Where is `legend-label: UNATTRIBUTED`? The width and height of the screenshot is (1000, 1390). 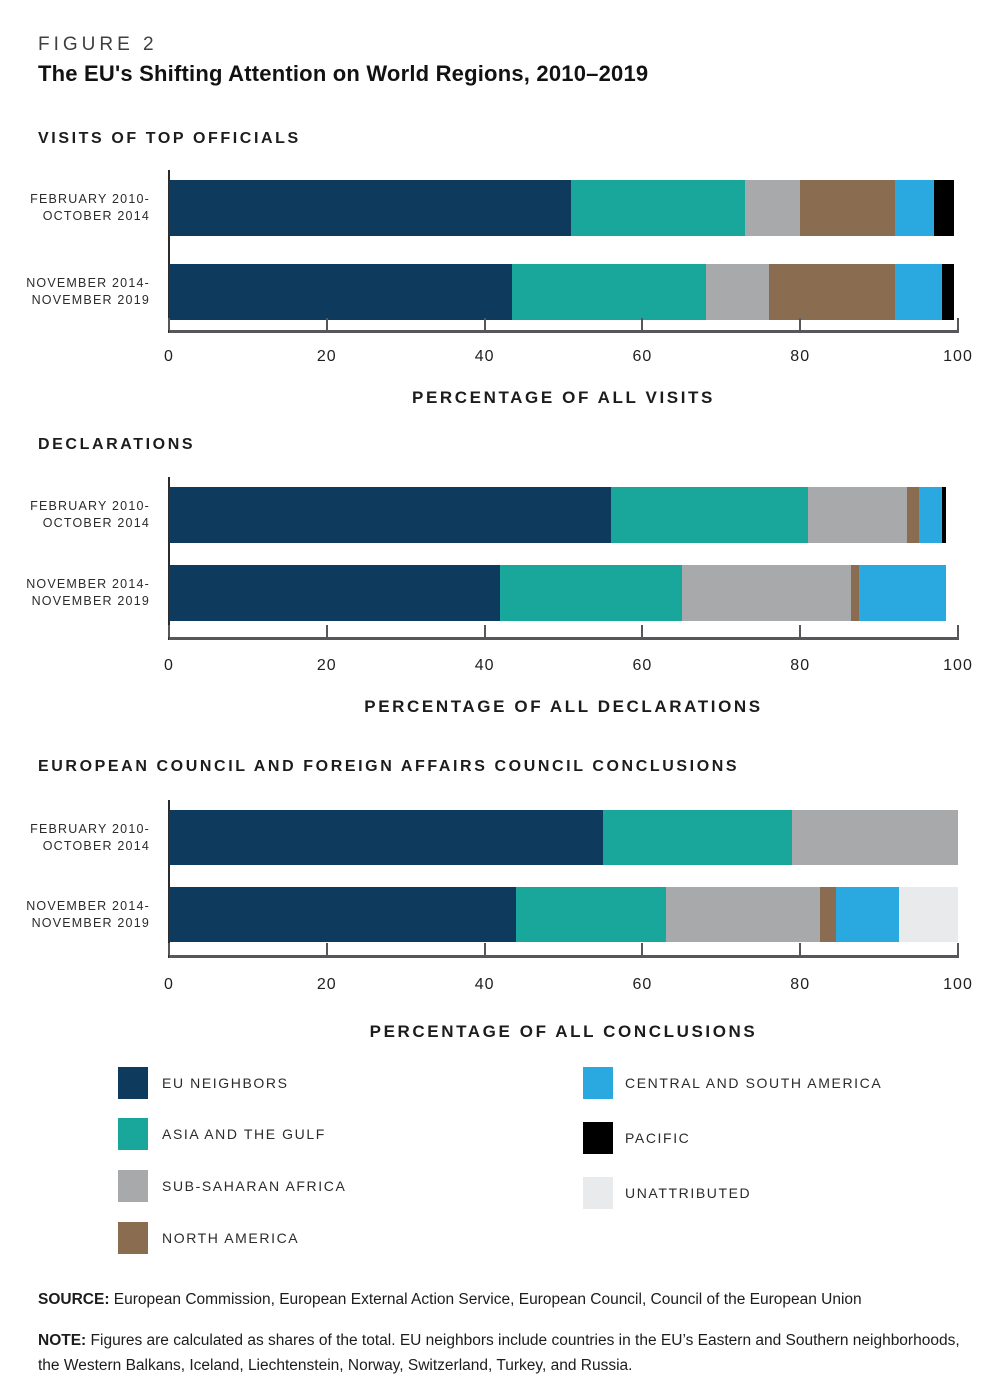
legend-label: UNATTRIBUTED is located at coordinates (688, 1193).